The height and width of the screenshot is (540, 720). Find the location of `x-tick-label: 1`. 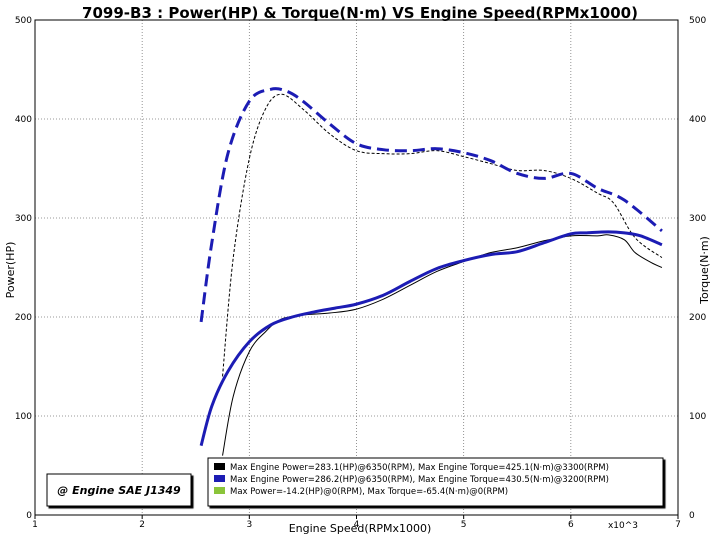

x-tick-label: 1 is located at coordinates (35, 525).